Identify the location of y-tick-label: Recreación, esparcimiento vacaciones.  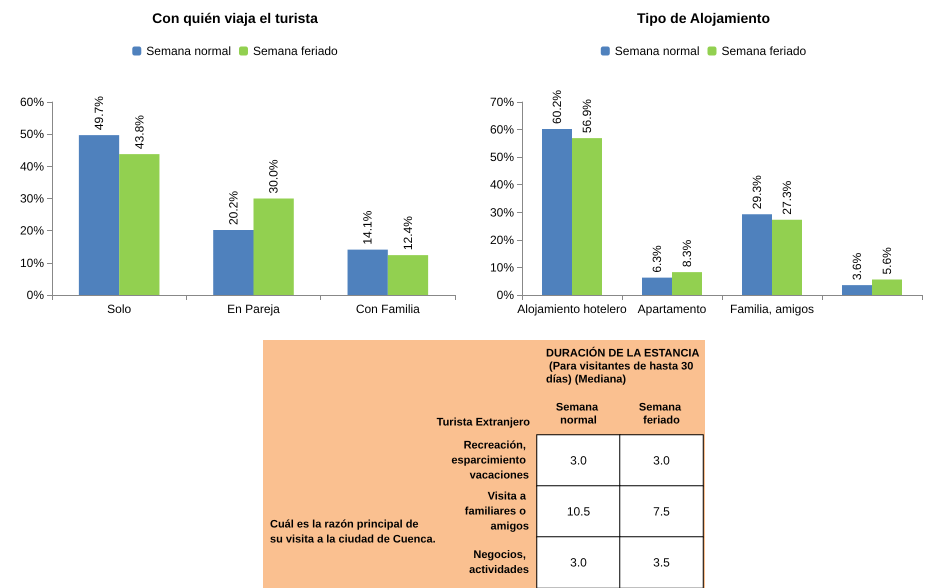
(490, 461).